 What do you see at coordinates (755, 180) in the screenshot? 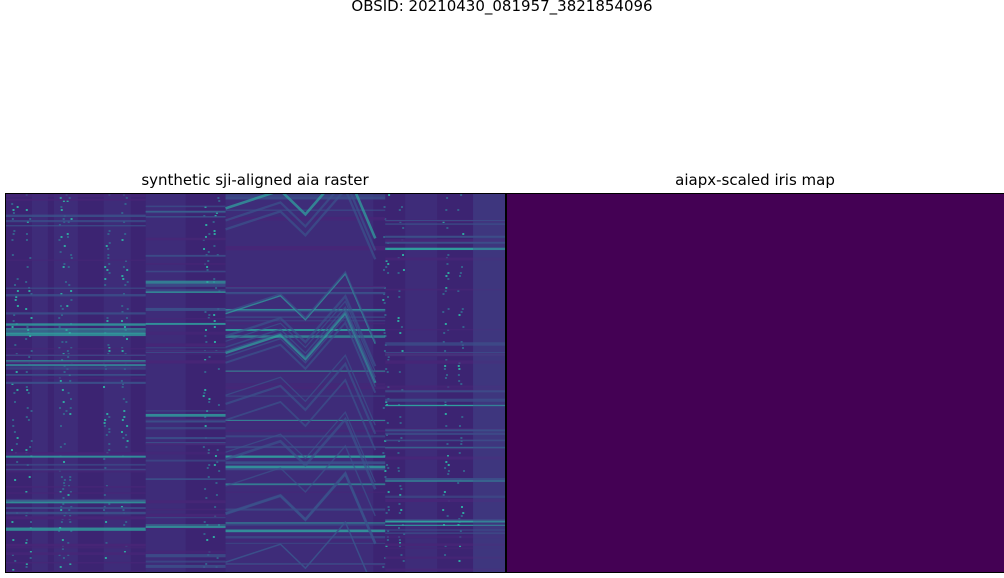
I see `right-panel-title: aiapx-scaled iris map` at bounding box center [755, 180].